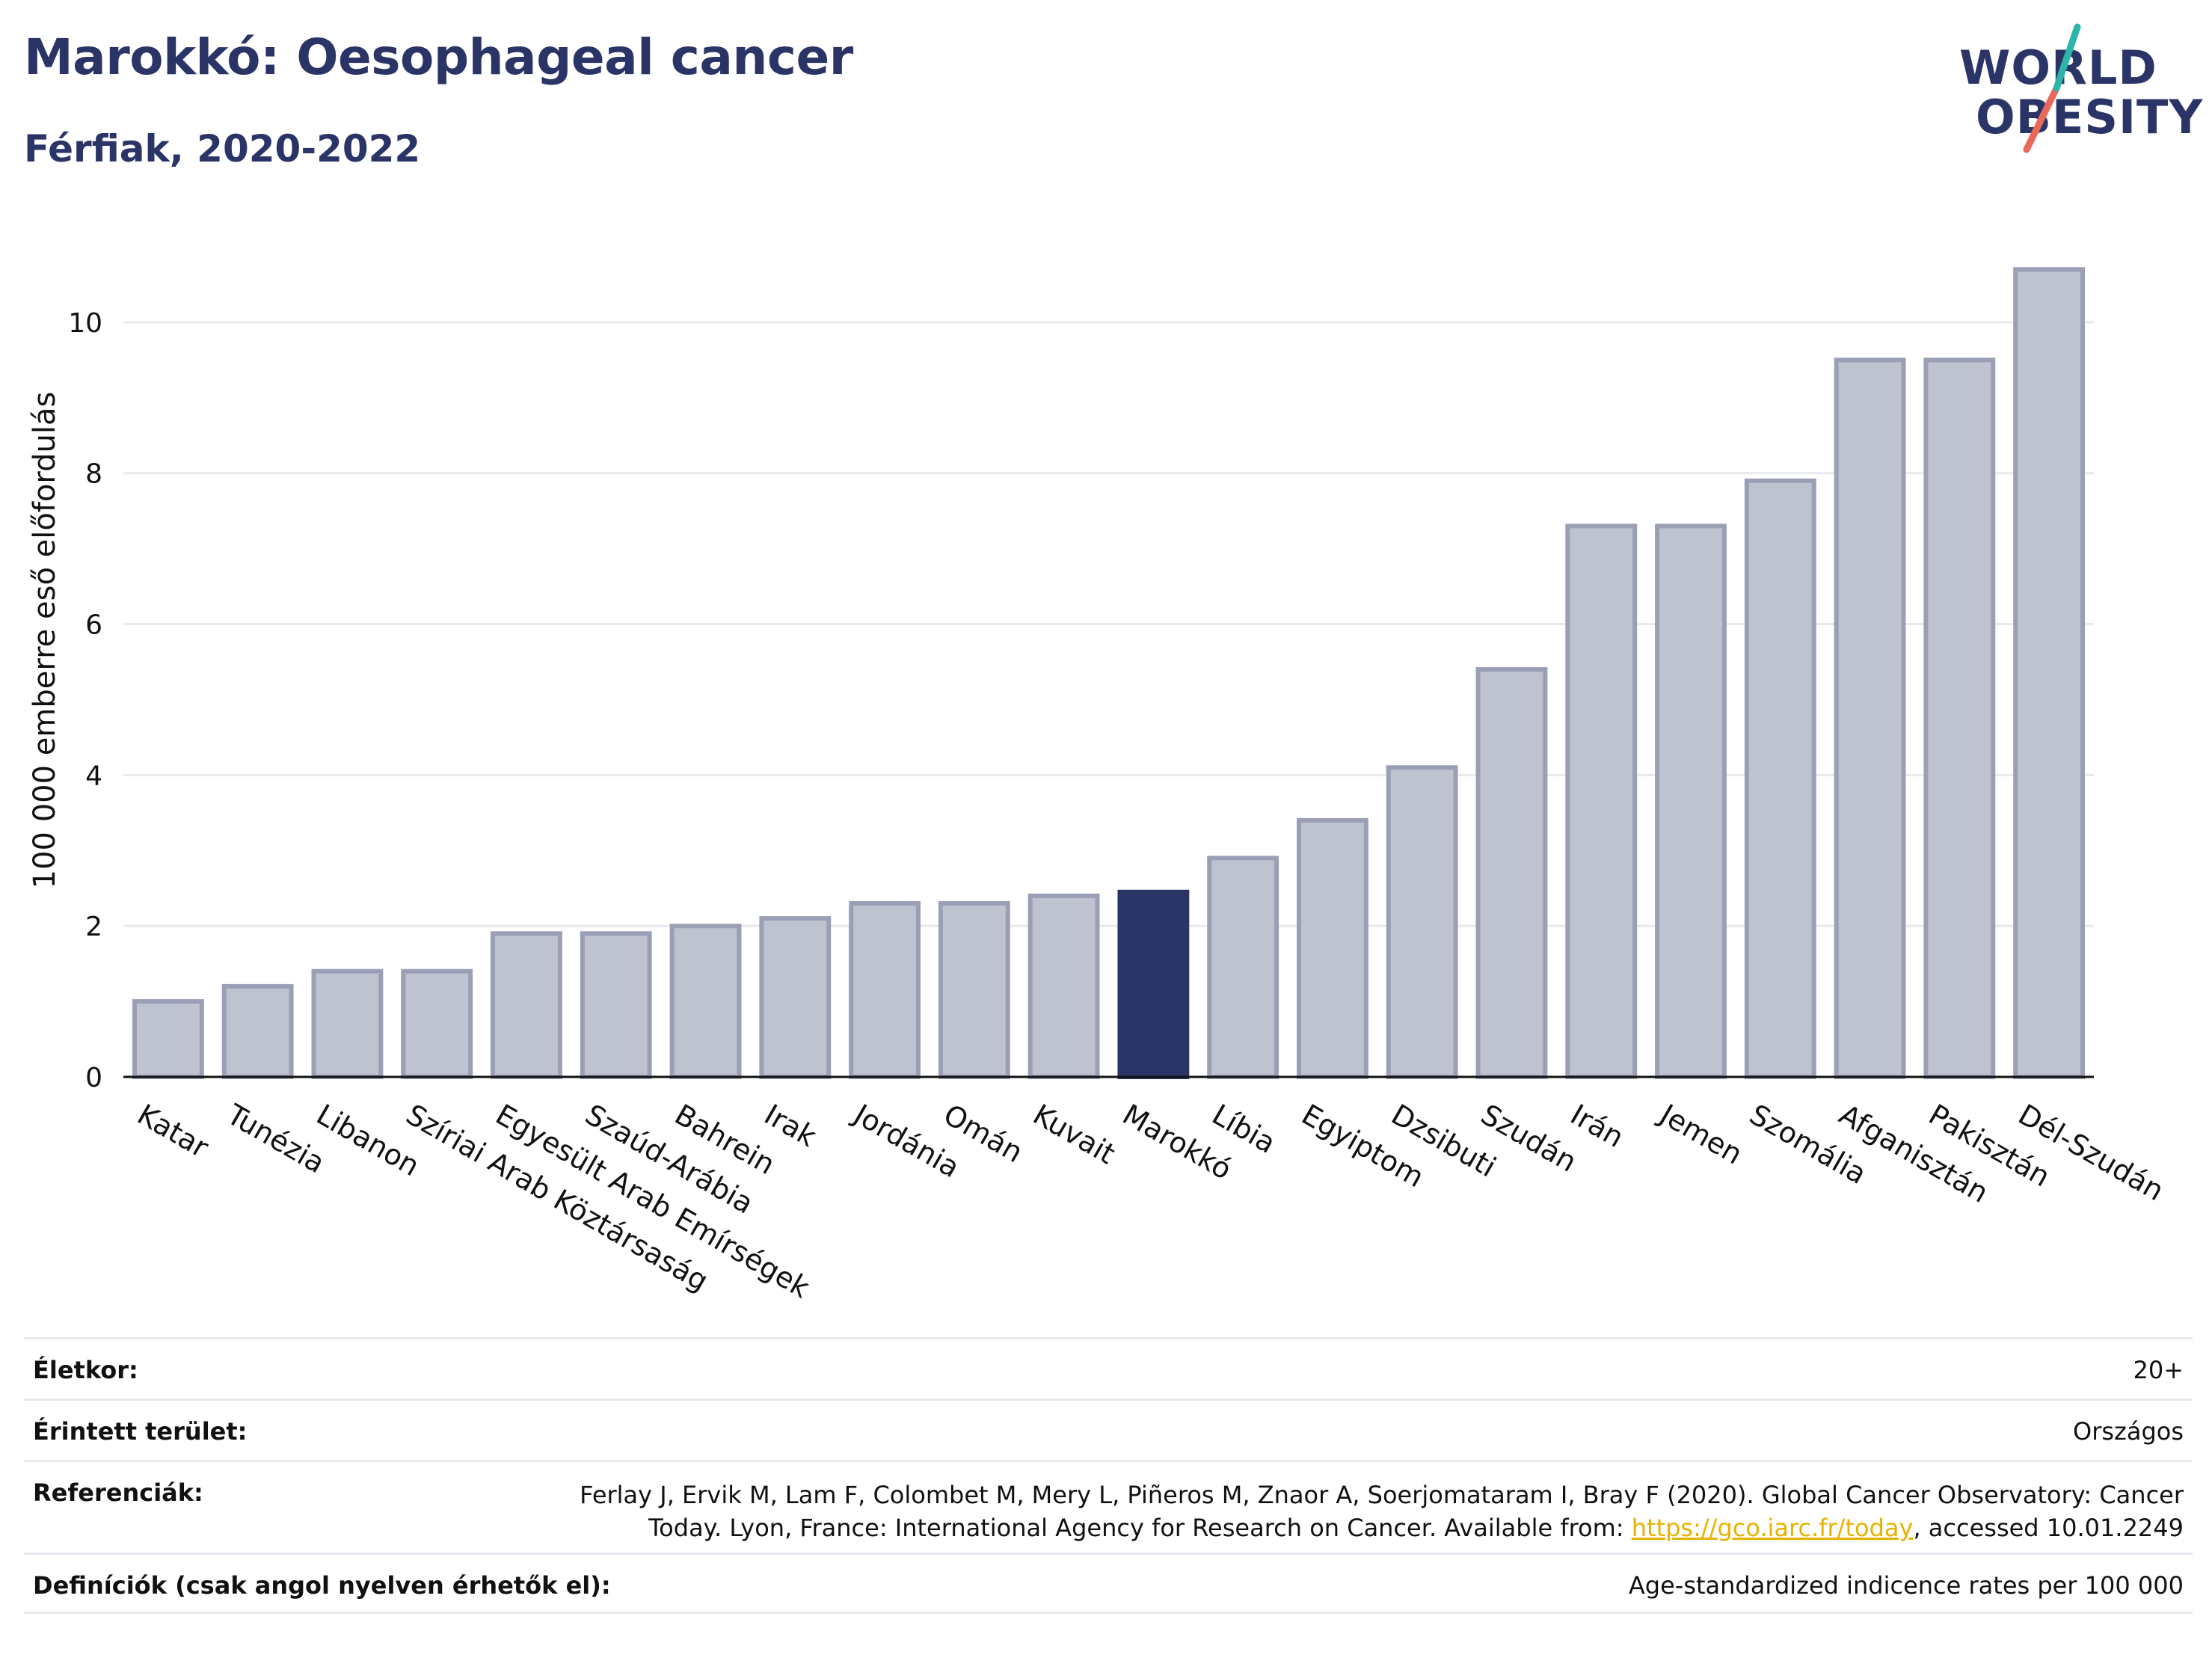 The width and height of the screenshot is (2212, 1655). I want to click on bar-bahrein, so click(705, 1001).